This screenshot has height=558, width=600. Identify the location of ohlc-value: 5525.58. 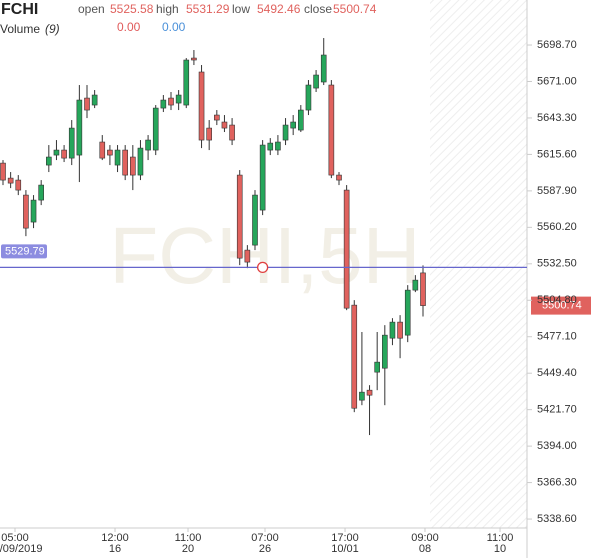
(132, 9).